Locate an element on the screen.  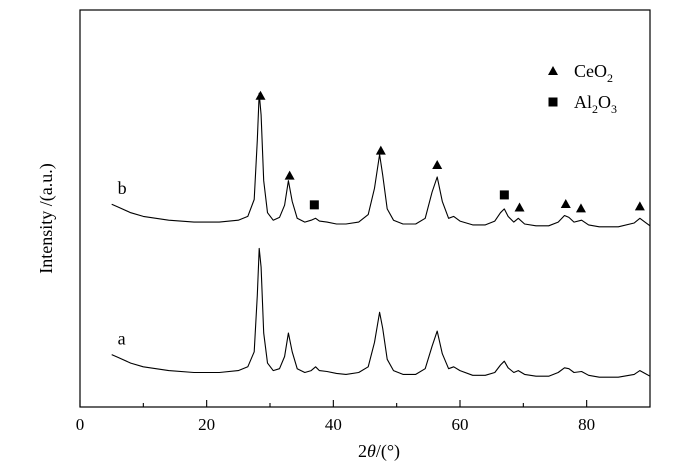
series-a-label: a is located at coordinates (122, 339).